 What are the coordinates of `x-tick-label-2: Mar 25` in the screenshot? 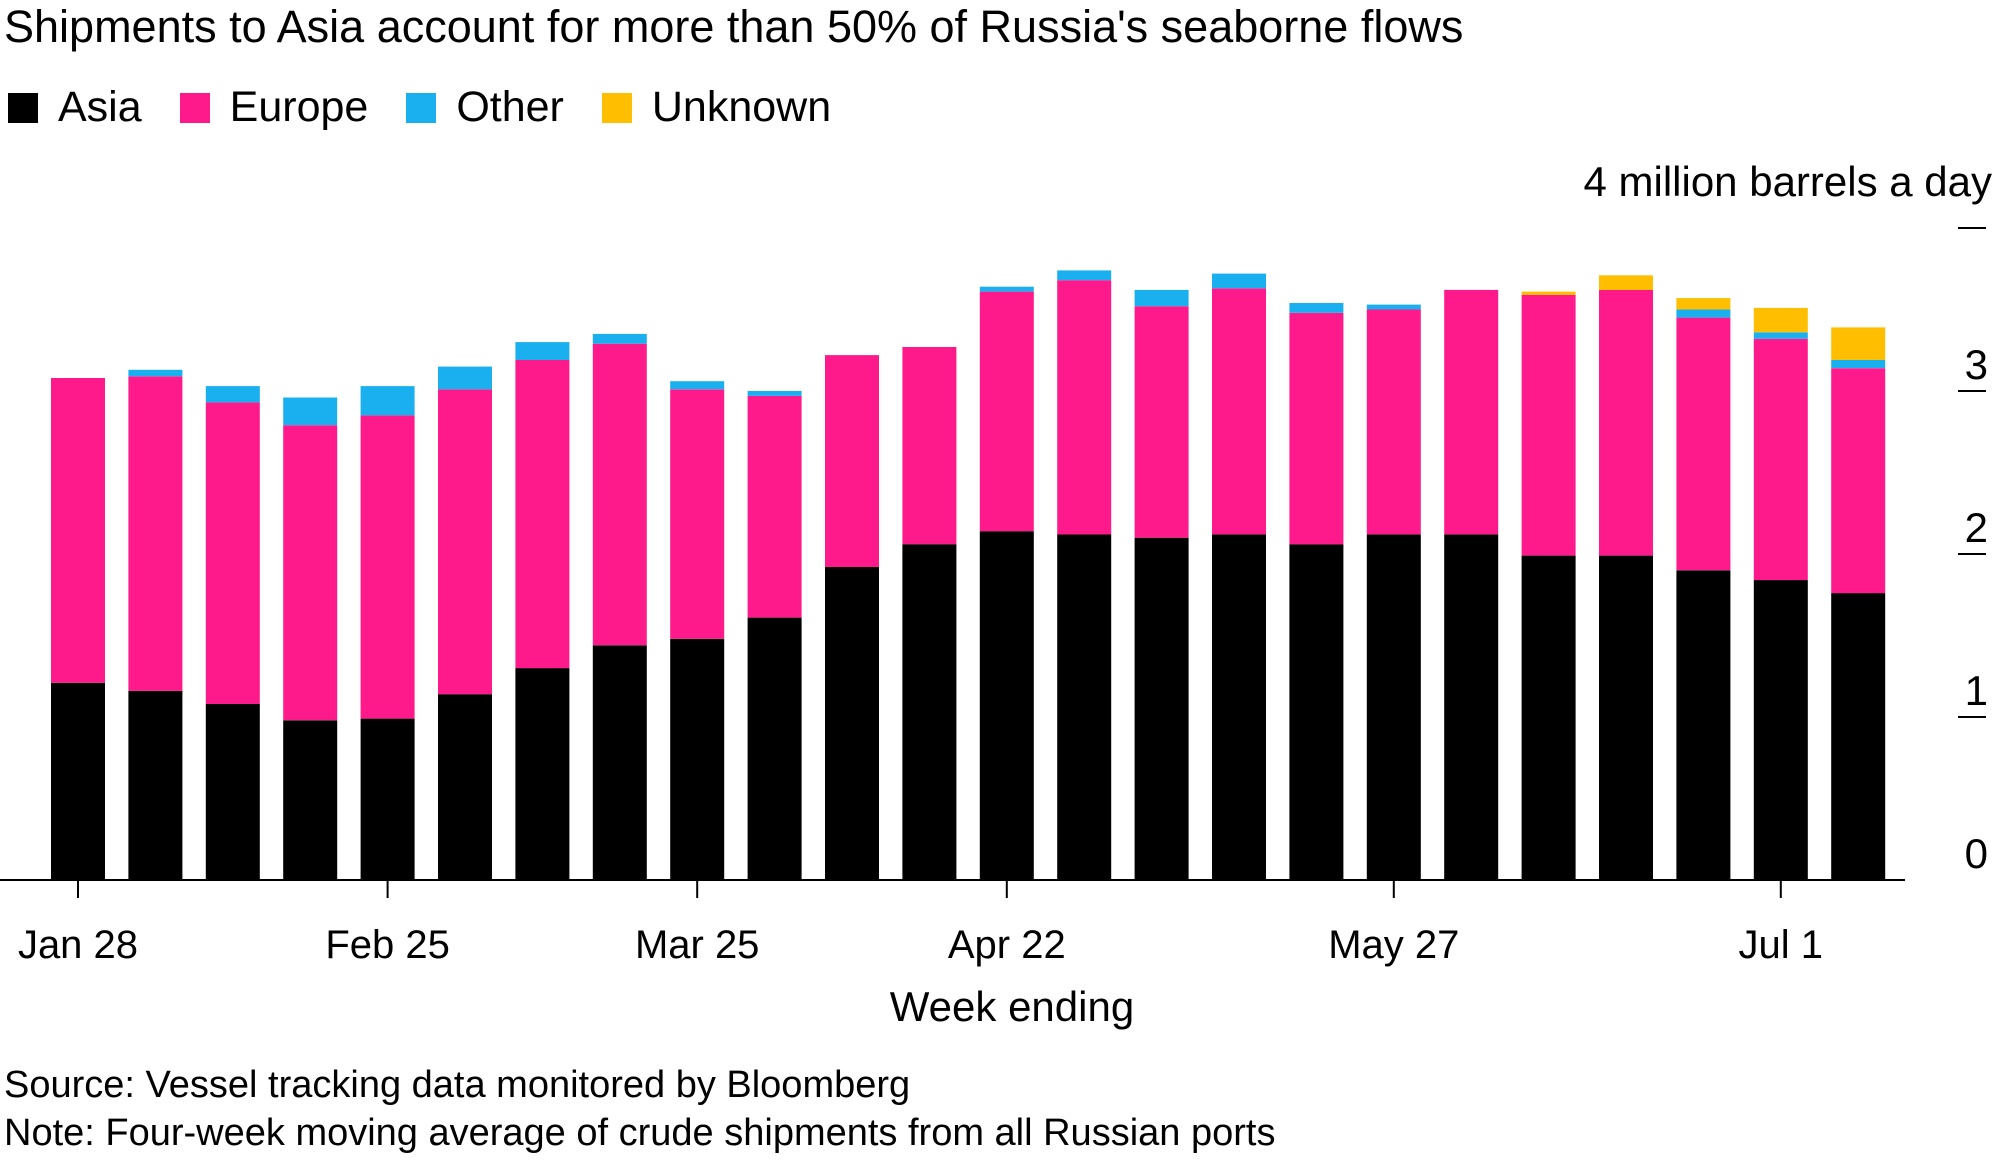 It's located at (697, 945).